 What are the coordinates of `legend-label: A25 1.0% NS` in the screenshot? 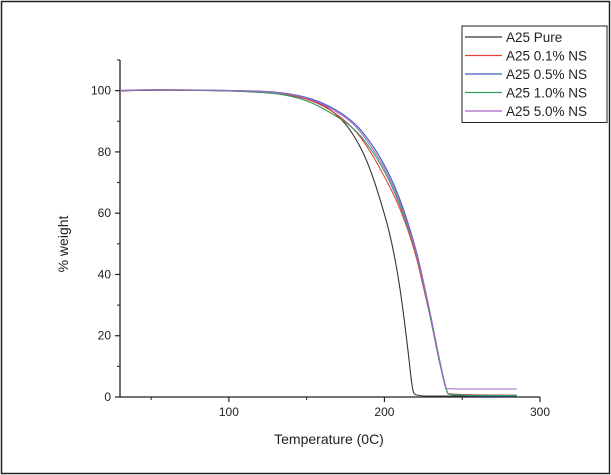 It's located at (546, 93).